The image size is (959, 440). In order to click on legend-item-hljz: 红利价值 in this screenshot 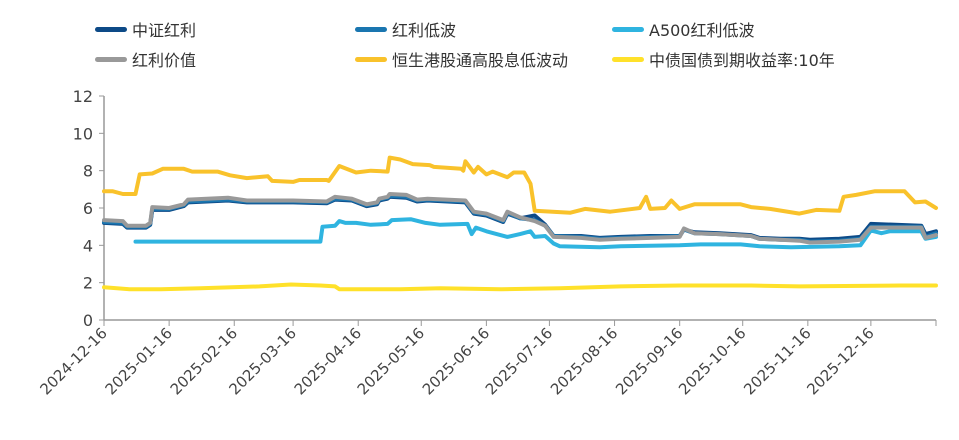, I will do `click(145, 59)`.